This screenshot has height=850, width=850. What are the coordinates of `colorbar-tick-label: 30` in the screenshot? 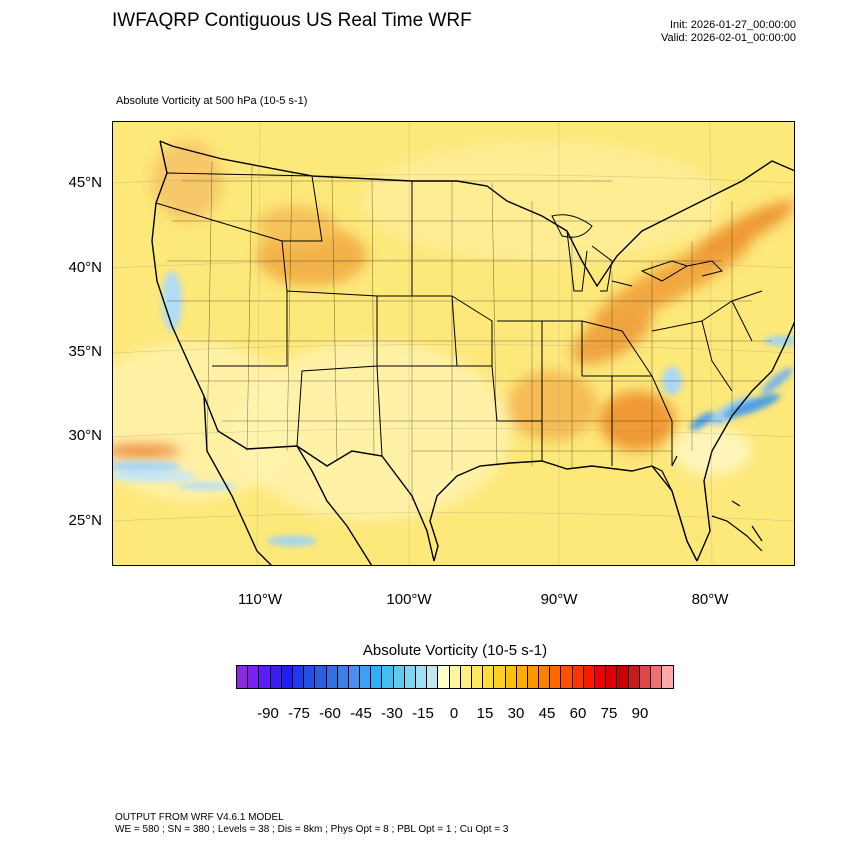 It's located at (516, 713).